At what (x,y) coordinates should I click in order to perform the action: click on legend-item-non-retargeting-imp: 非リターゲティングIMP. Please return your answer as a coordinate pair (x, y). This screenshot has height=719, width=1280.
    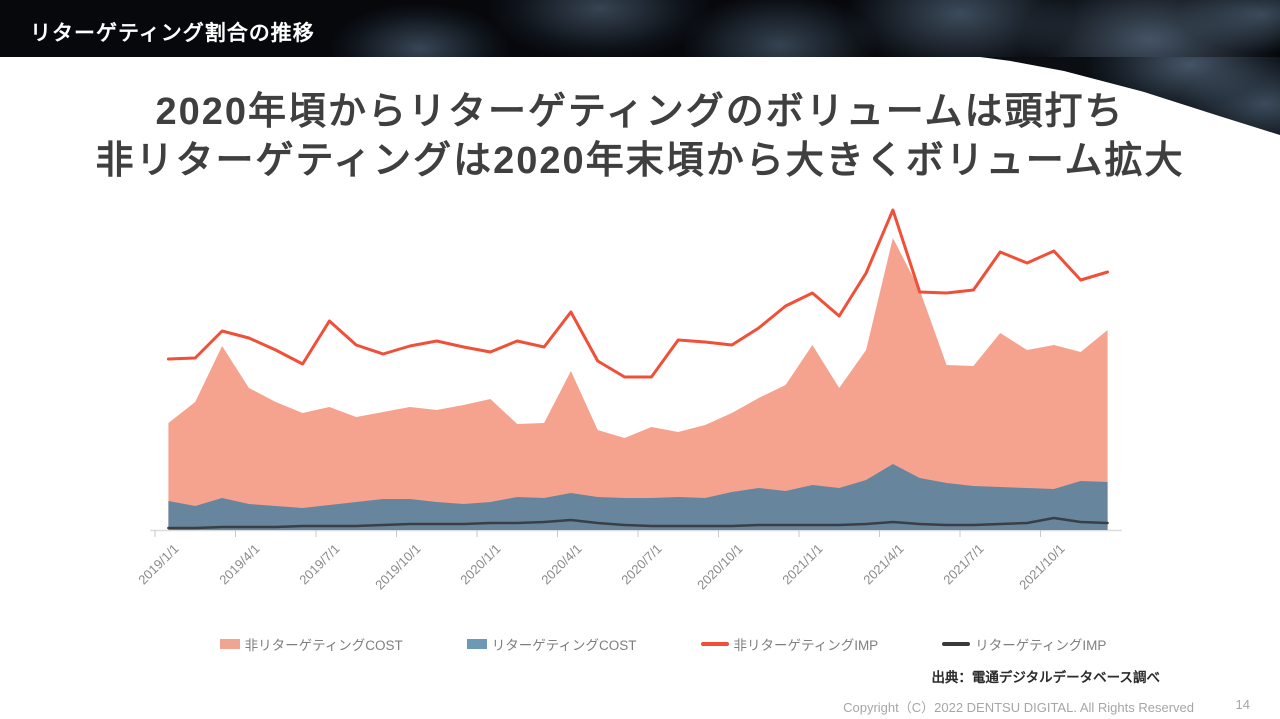
    Looking at the image, I should click on (789, 644).